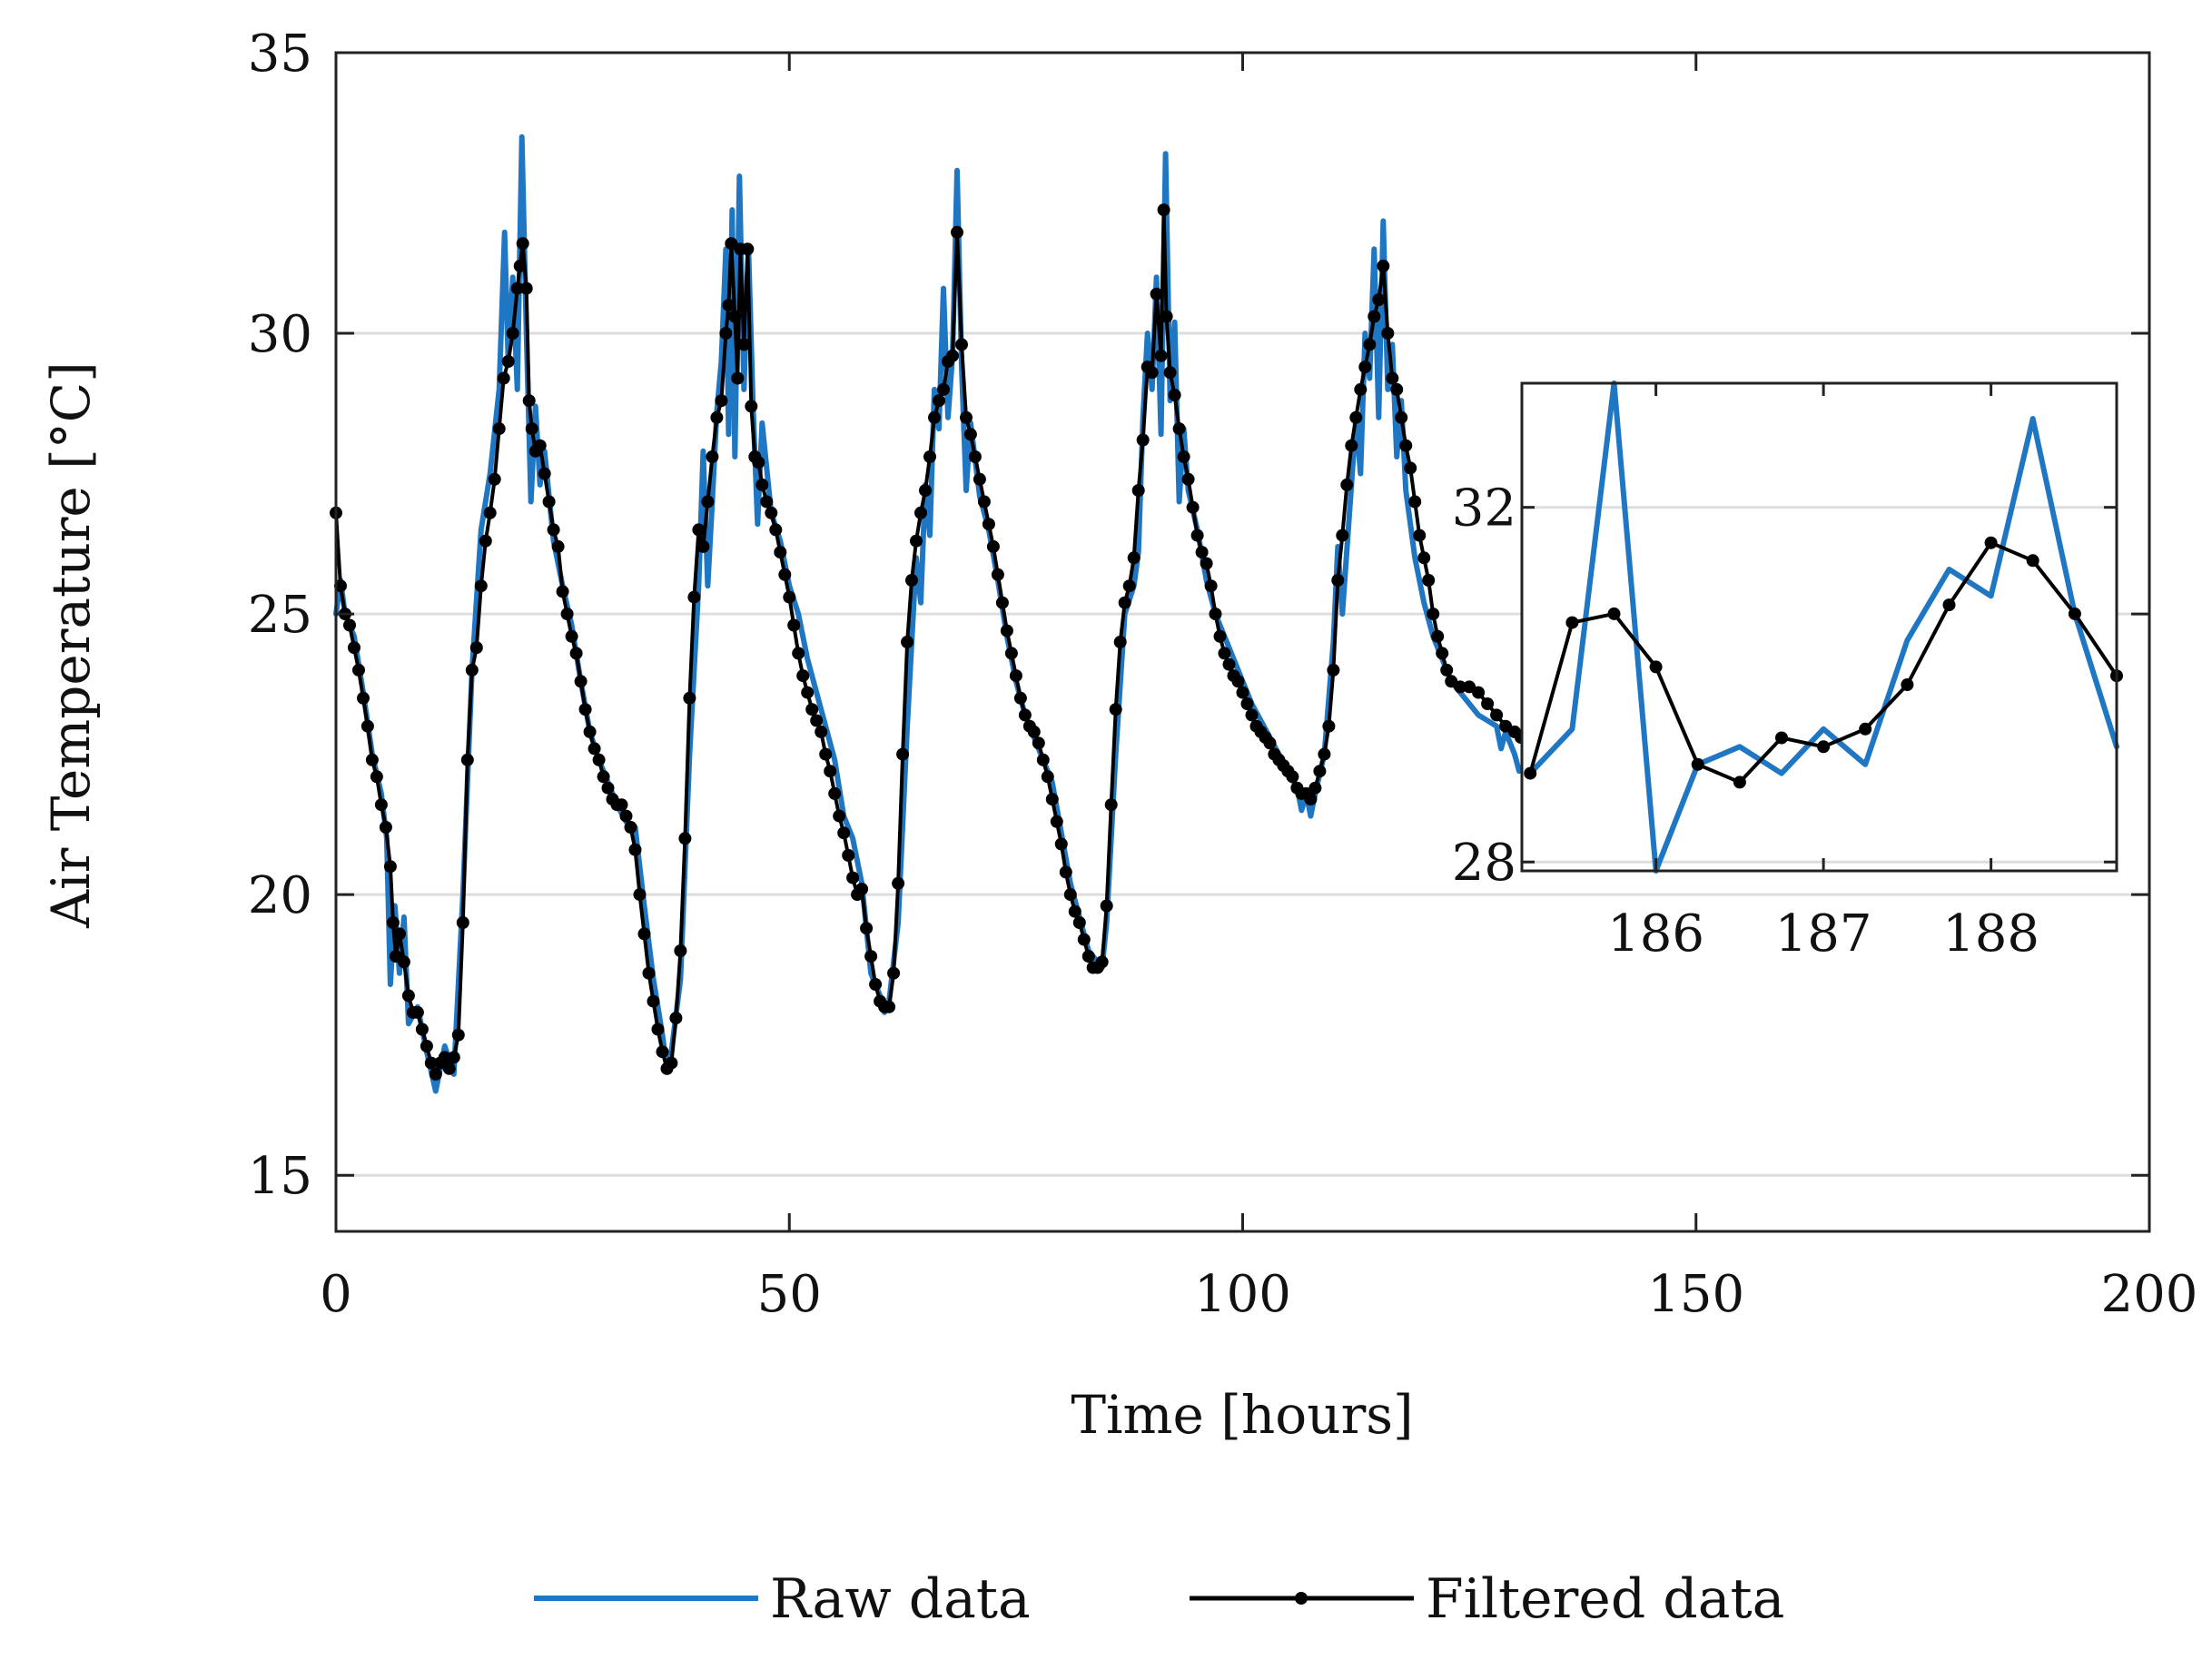 This screenshot has width=2212, height=1660. I want to click on main-y-tick-label: 25, so click(280, 616).